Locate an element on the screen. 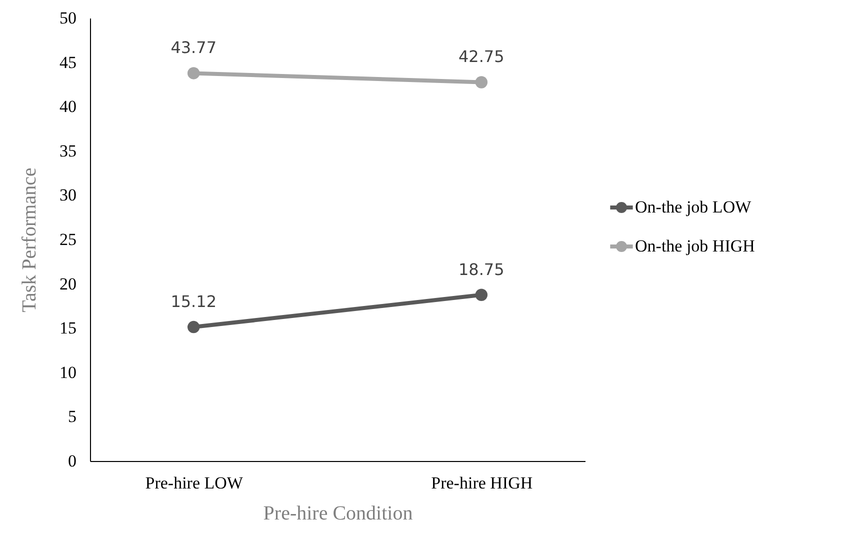 The image size is (850, 542). data-label: 43.77 is located at coordinates (193, 48).